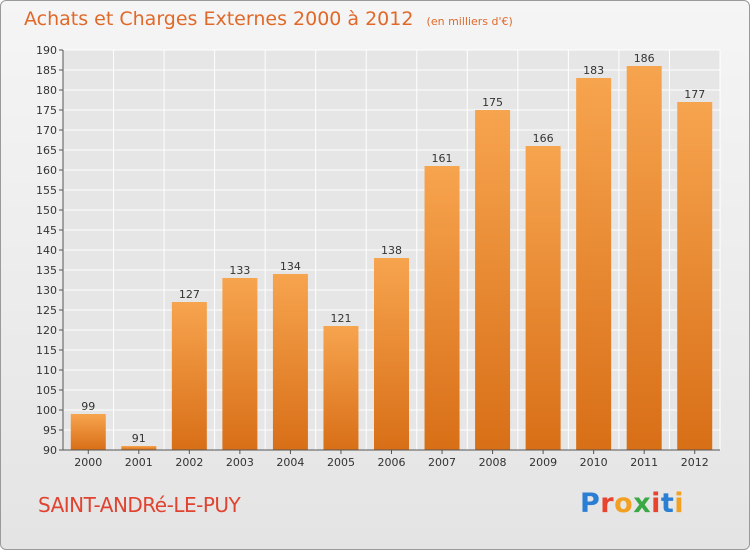 The image size is (750, 550). Describe the element at coordinates (493, 280) in the screenshot. I see `bar-2008` at that location.